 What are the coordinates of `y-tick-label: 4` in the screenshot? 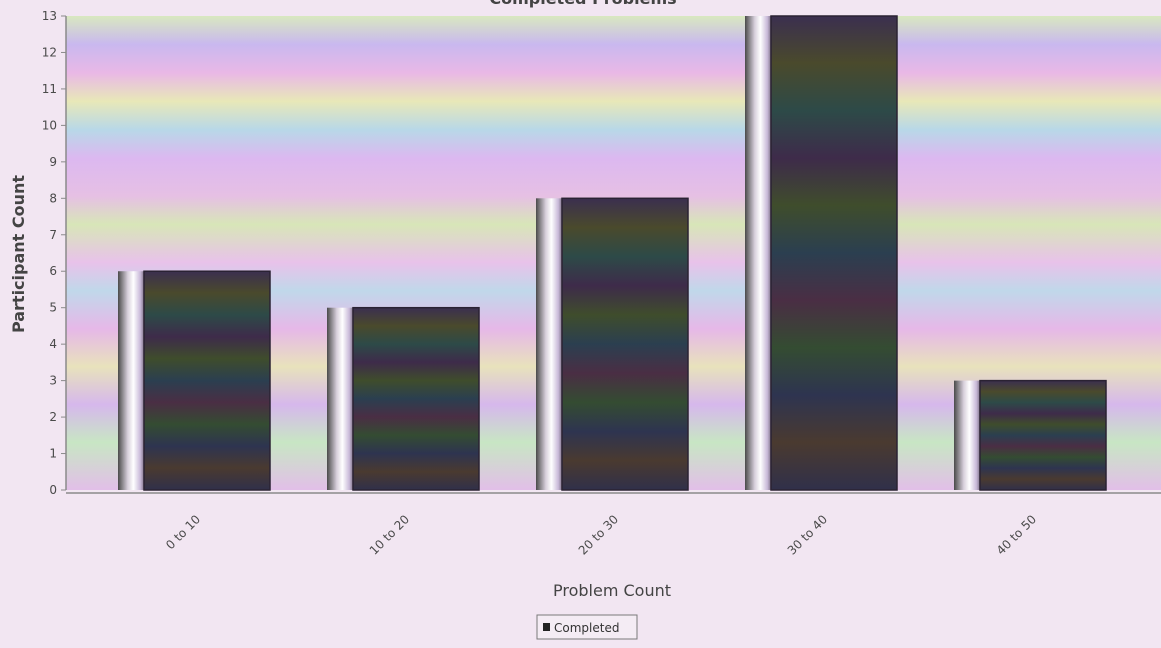 It's located at (53, 344).